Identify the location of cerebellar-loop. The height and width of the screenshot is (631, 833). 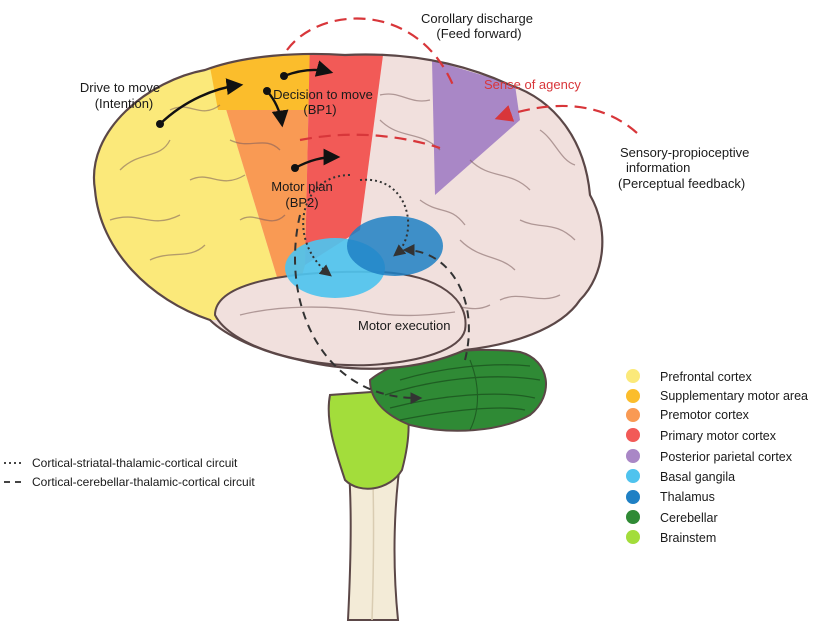
(358, 309).